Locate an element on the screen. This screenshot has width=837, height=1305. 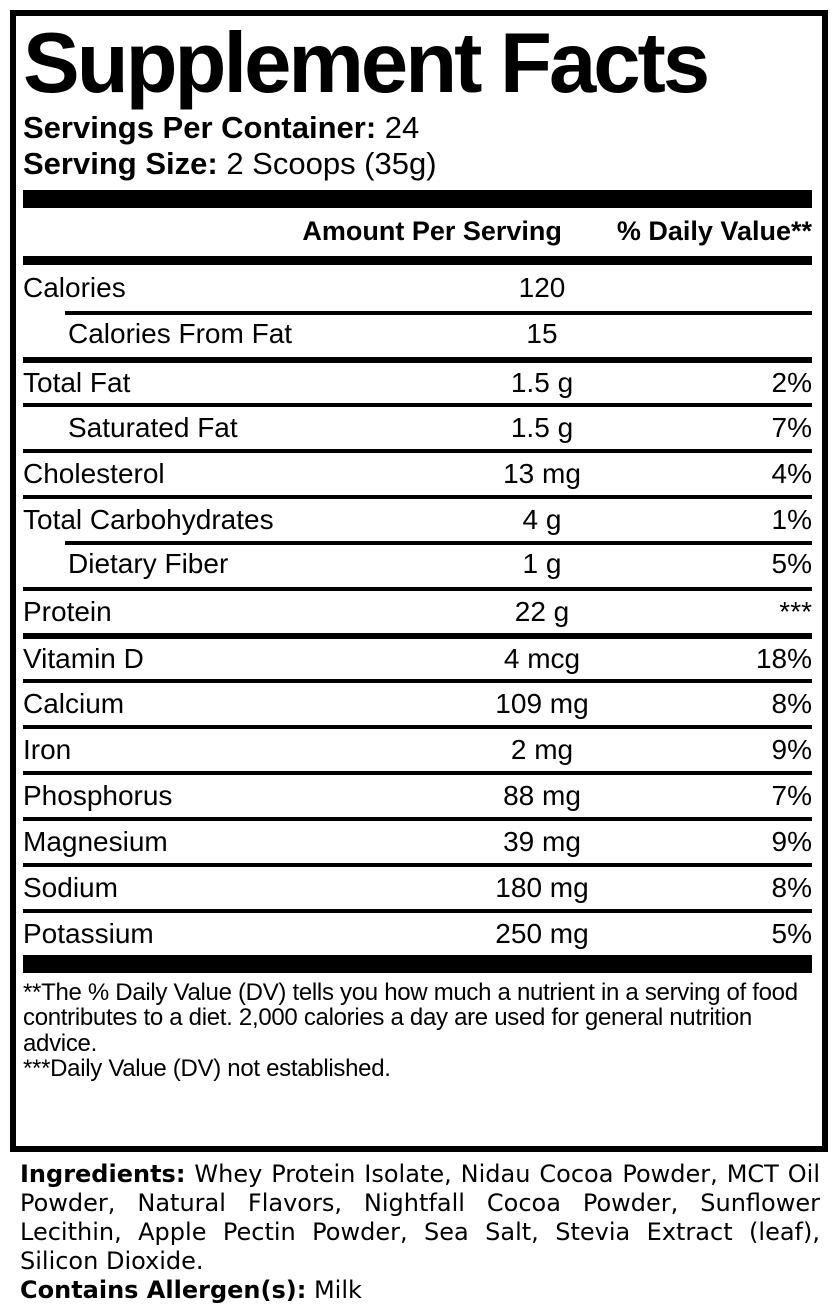
nutrient-name: Phosphorus is located at coordinates (98, 795).